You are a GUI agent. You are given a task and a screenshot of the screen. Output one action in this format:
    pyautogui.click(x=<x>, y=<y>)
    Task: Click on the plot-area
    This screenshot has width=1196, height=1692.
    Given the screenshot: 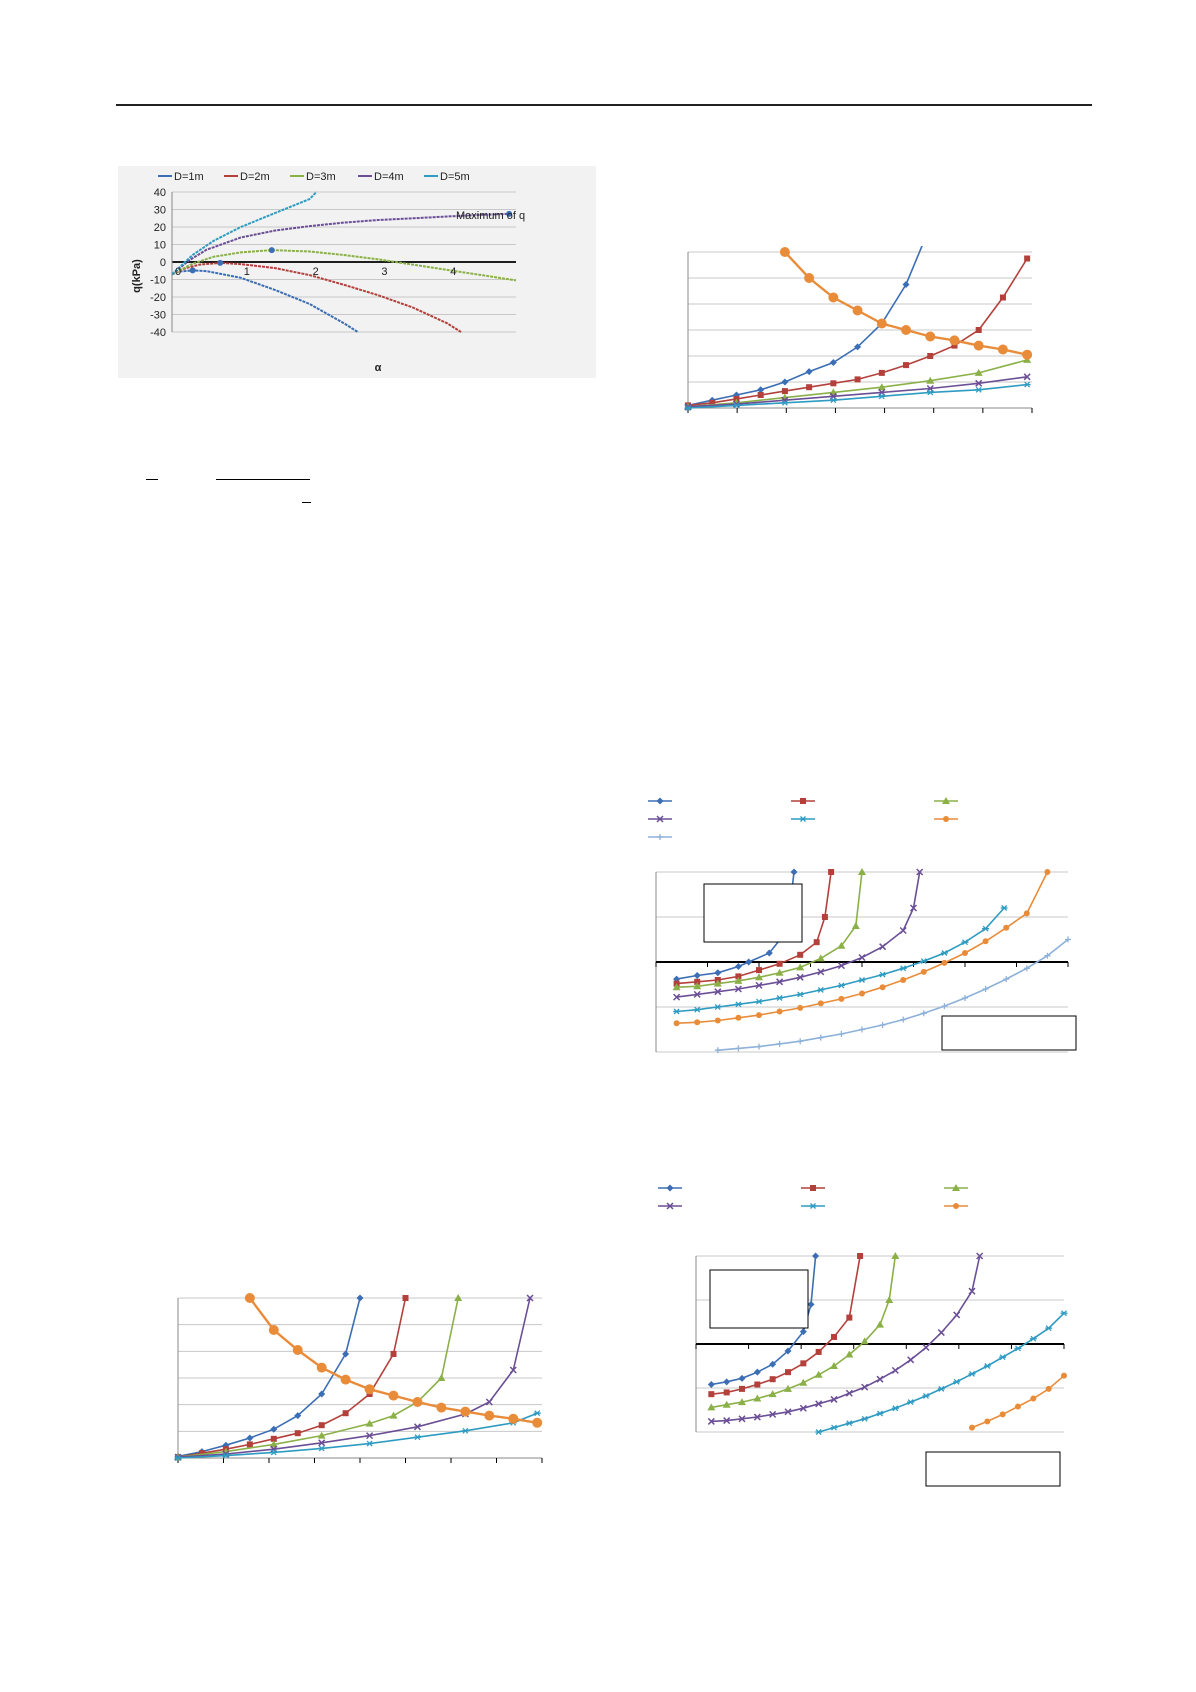 What is the action you would take?
    pyautogui.click(x=860, y=332)
    